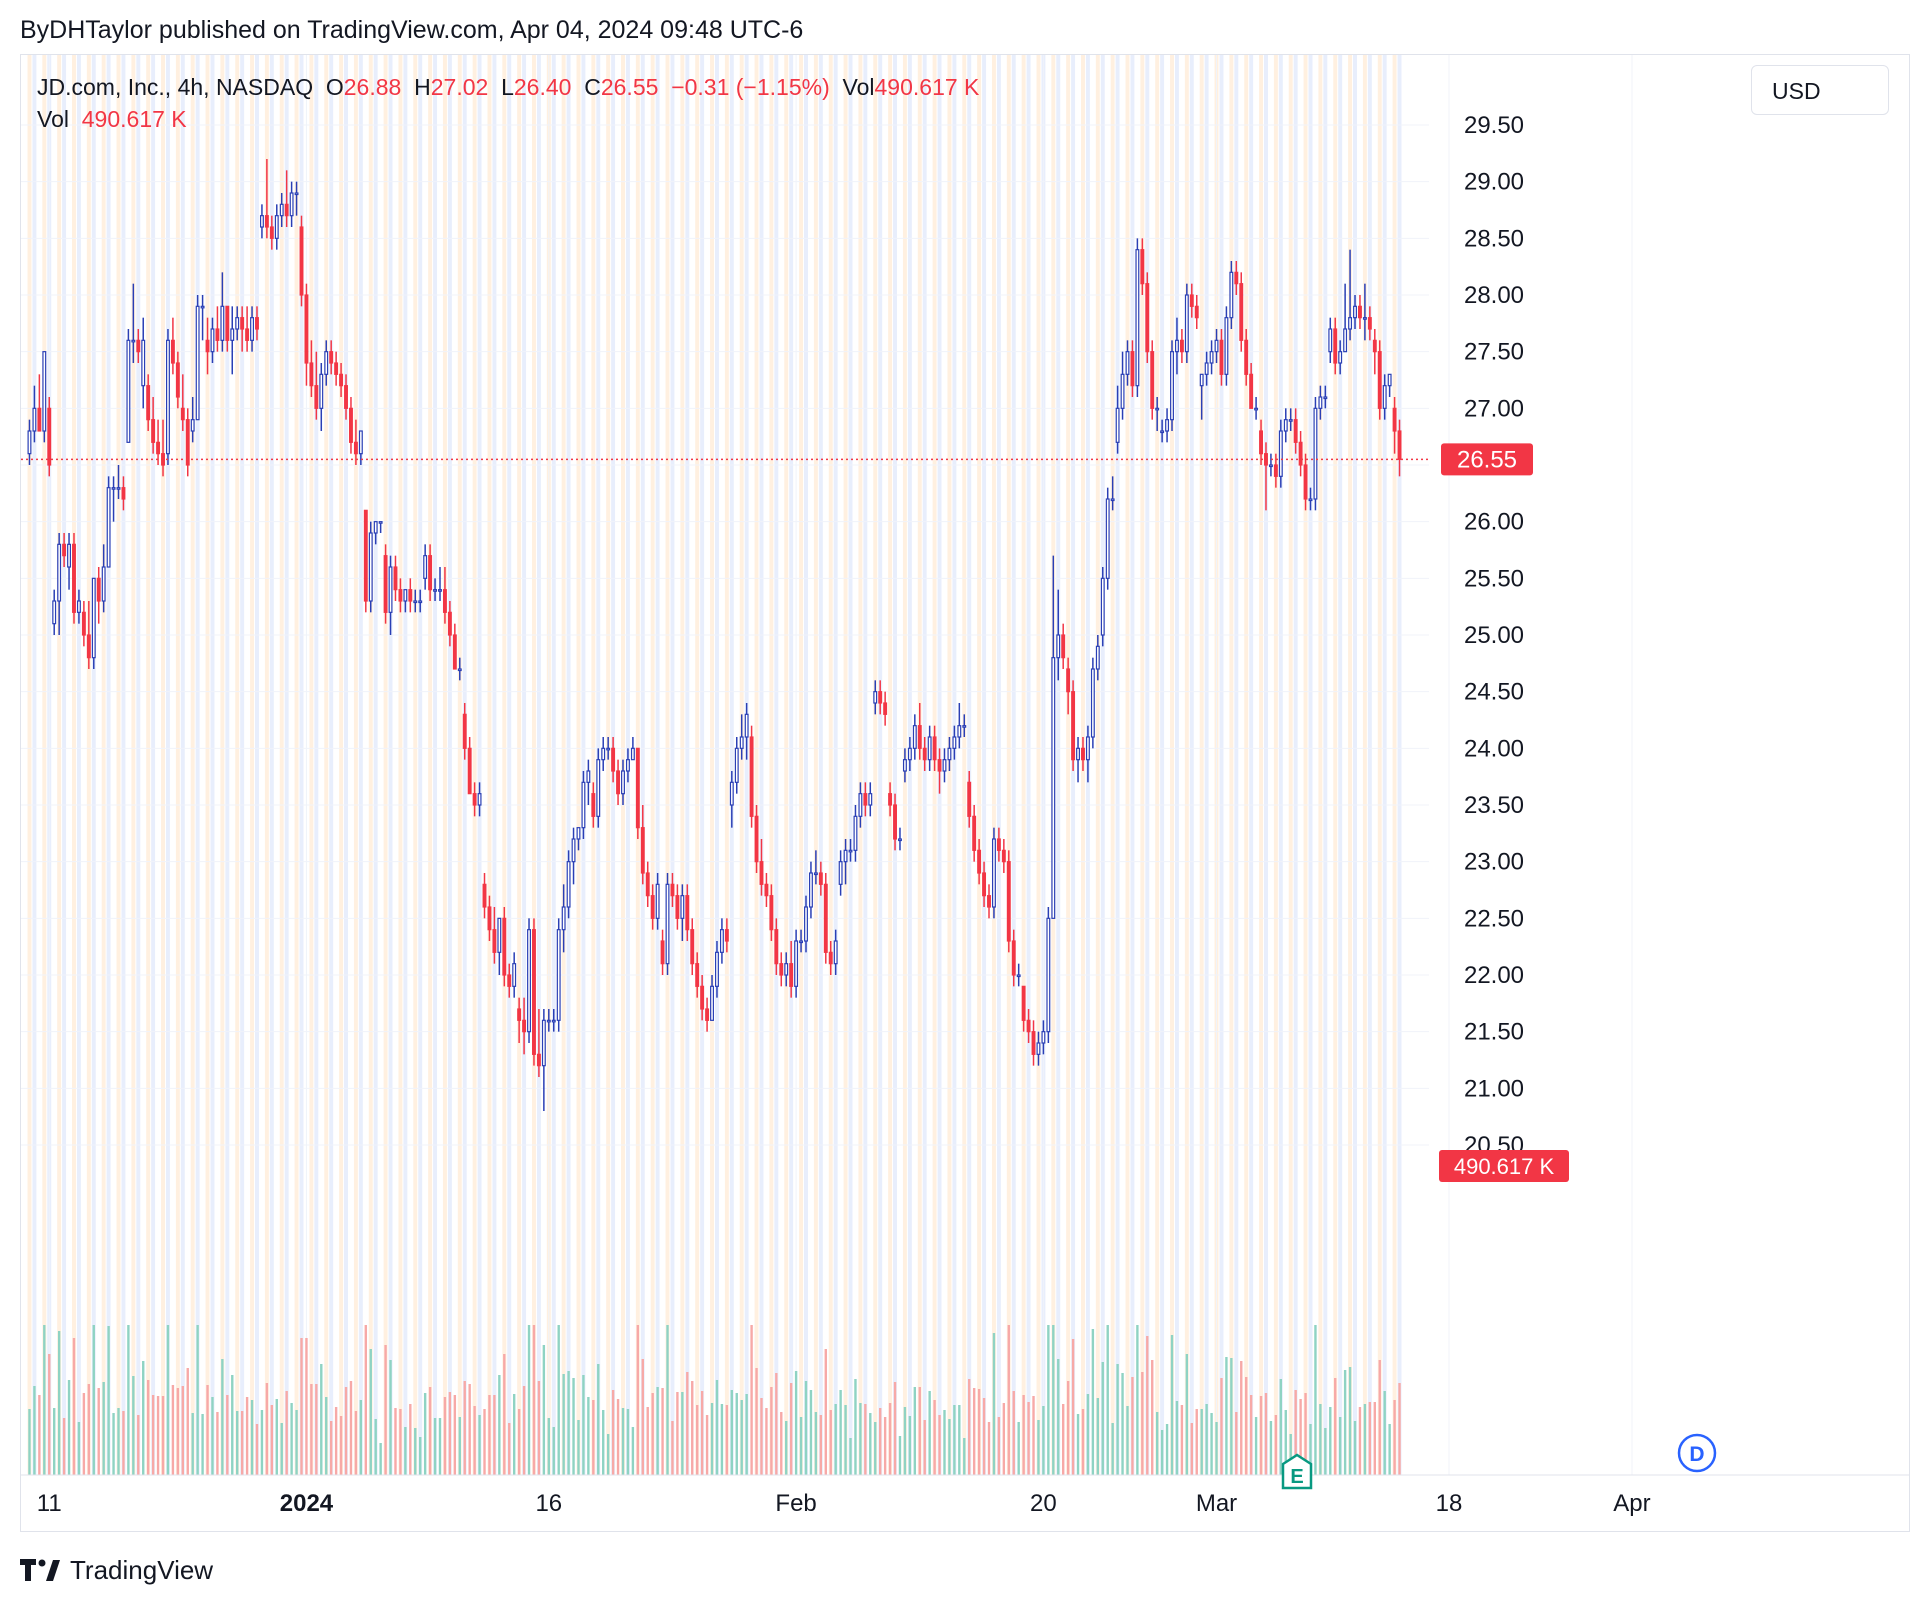 The width and height of the screenshot is (1920, 1598). Describe the element at coordinates (53, 119) in the screenshot. I see `legend-volume-indicator-label: Vol` at that location.